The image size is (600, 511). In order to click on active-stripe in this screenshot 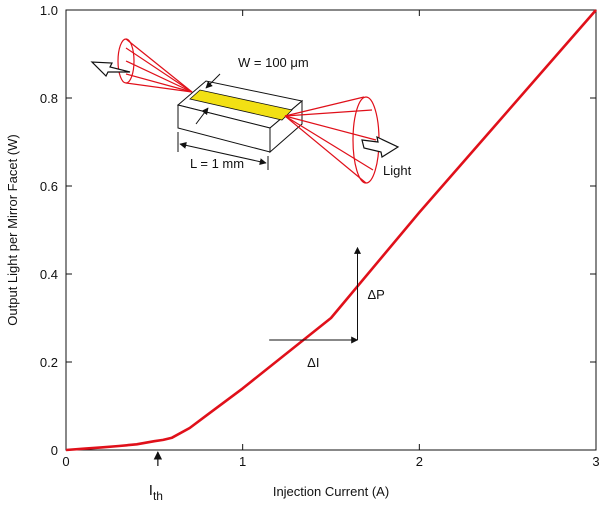, I will do `click(241, 105)`.